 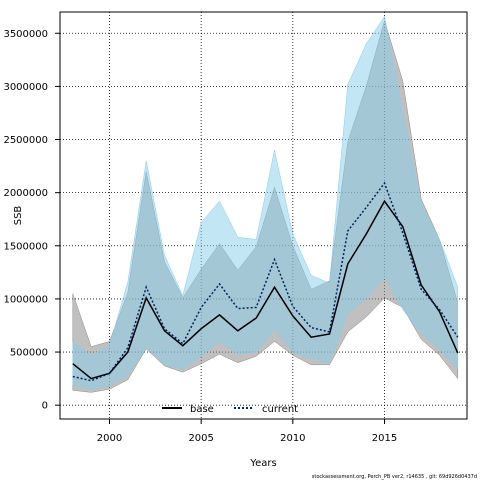 I want to click on x-tick-label-2010: 2010, so click(x=292, y=438).